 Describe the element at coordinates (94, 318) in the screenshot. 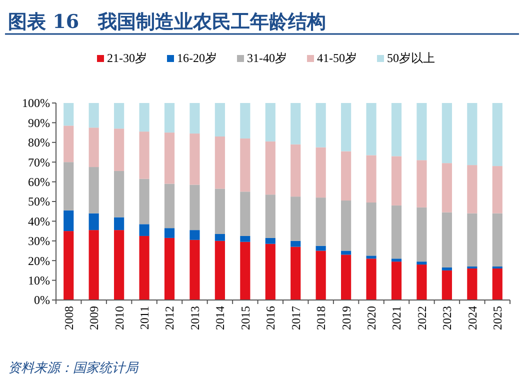

I see `x-tick-label: 2009` at that location.